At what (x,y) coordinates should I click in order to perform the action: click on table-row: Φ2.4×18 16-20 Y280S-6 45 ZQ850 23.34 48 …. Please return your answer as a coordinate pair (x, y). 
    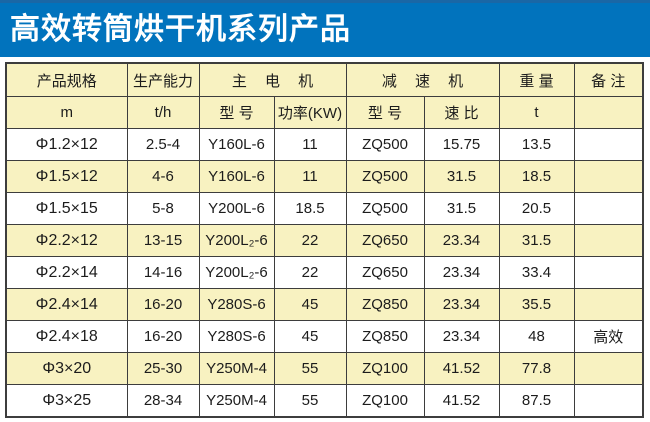
    Looking at the image, I should click on (324, 336).